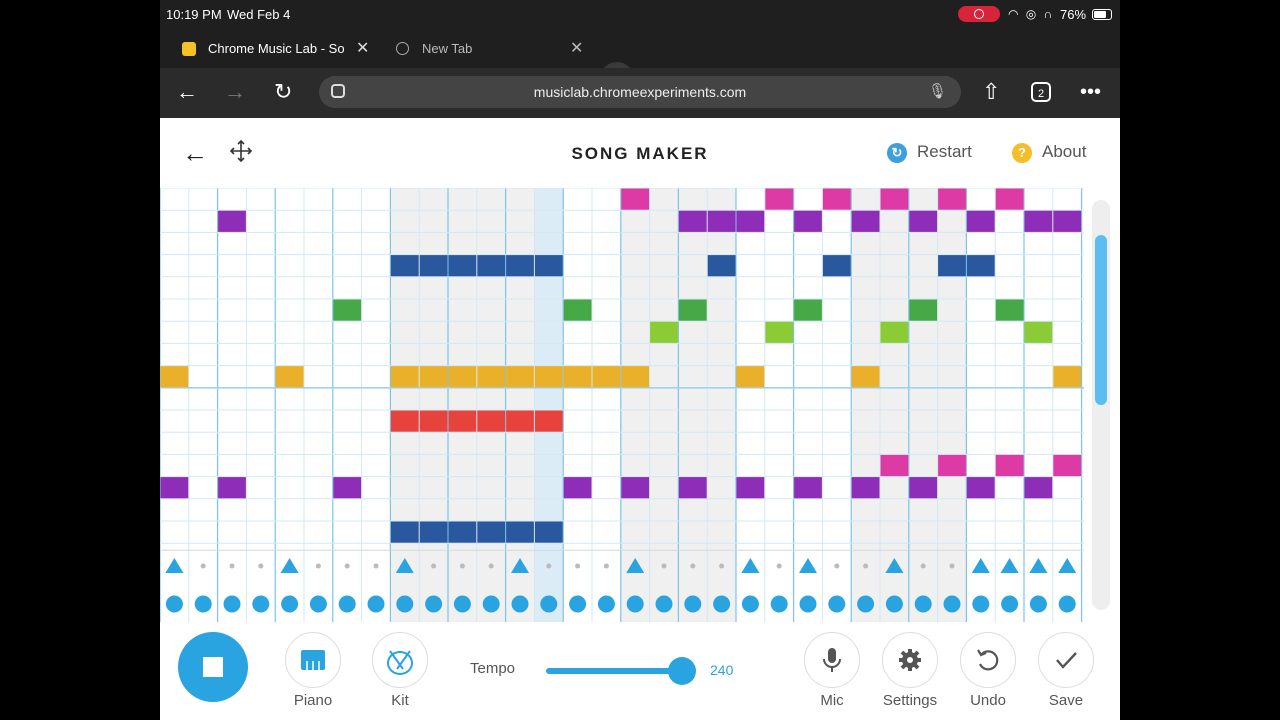  I want to click on more-menu-icon: •••, so click(1091, 92).